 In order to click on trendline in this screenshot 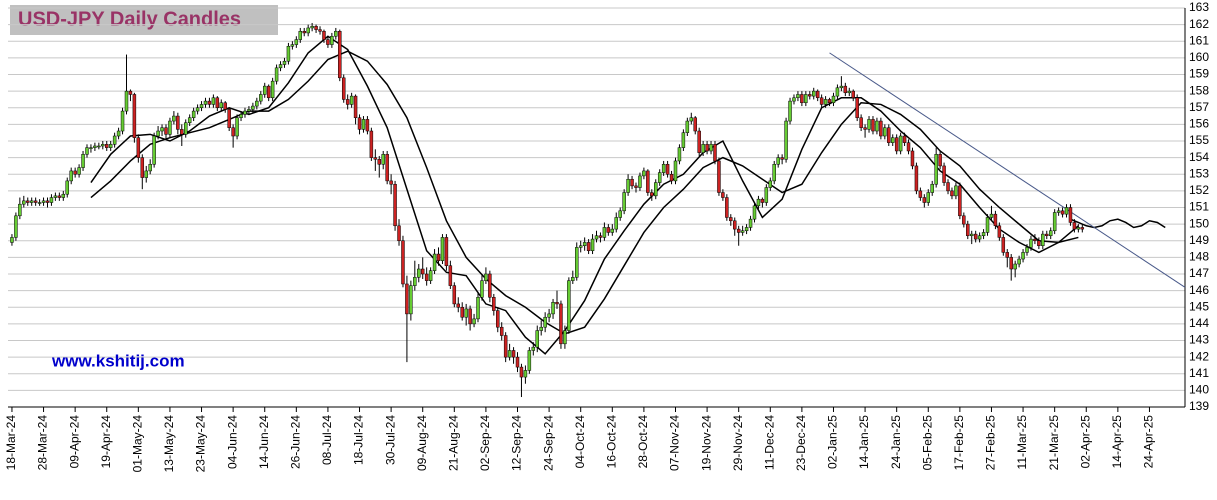, I will do `click(1007, 170)`.